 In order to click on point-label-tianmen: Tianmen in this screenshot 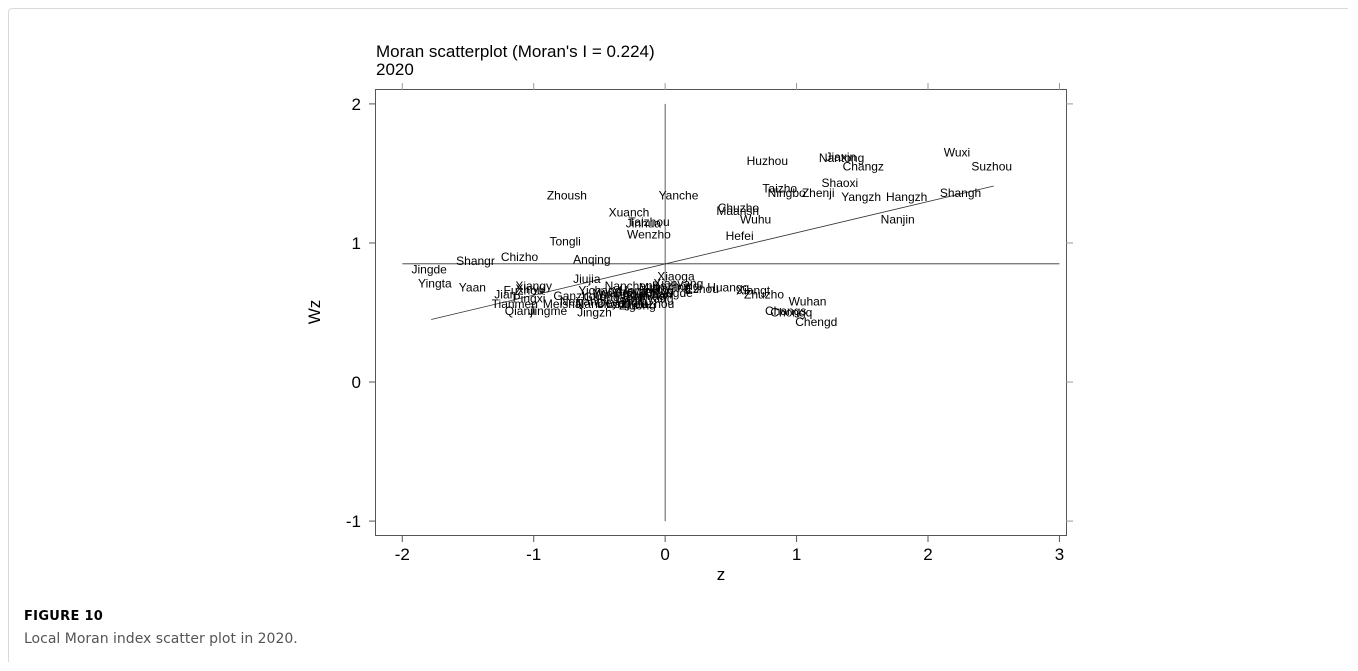, I will do `click(515, 304)`.